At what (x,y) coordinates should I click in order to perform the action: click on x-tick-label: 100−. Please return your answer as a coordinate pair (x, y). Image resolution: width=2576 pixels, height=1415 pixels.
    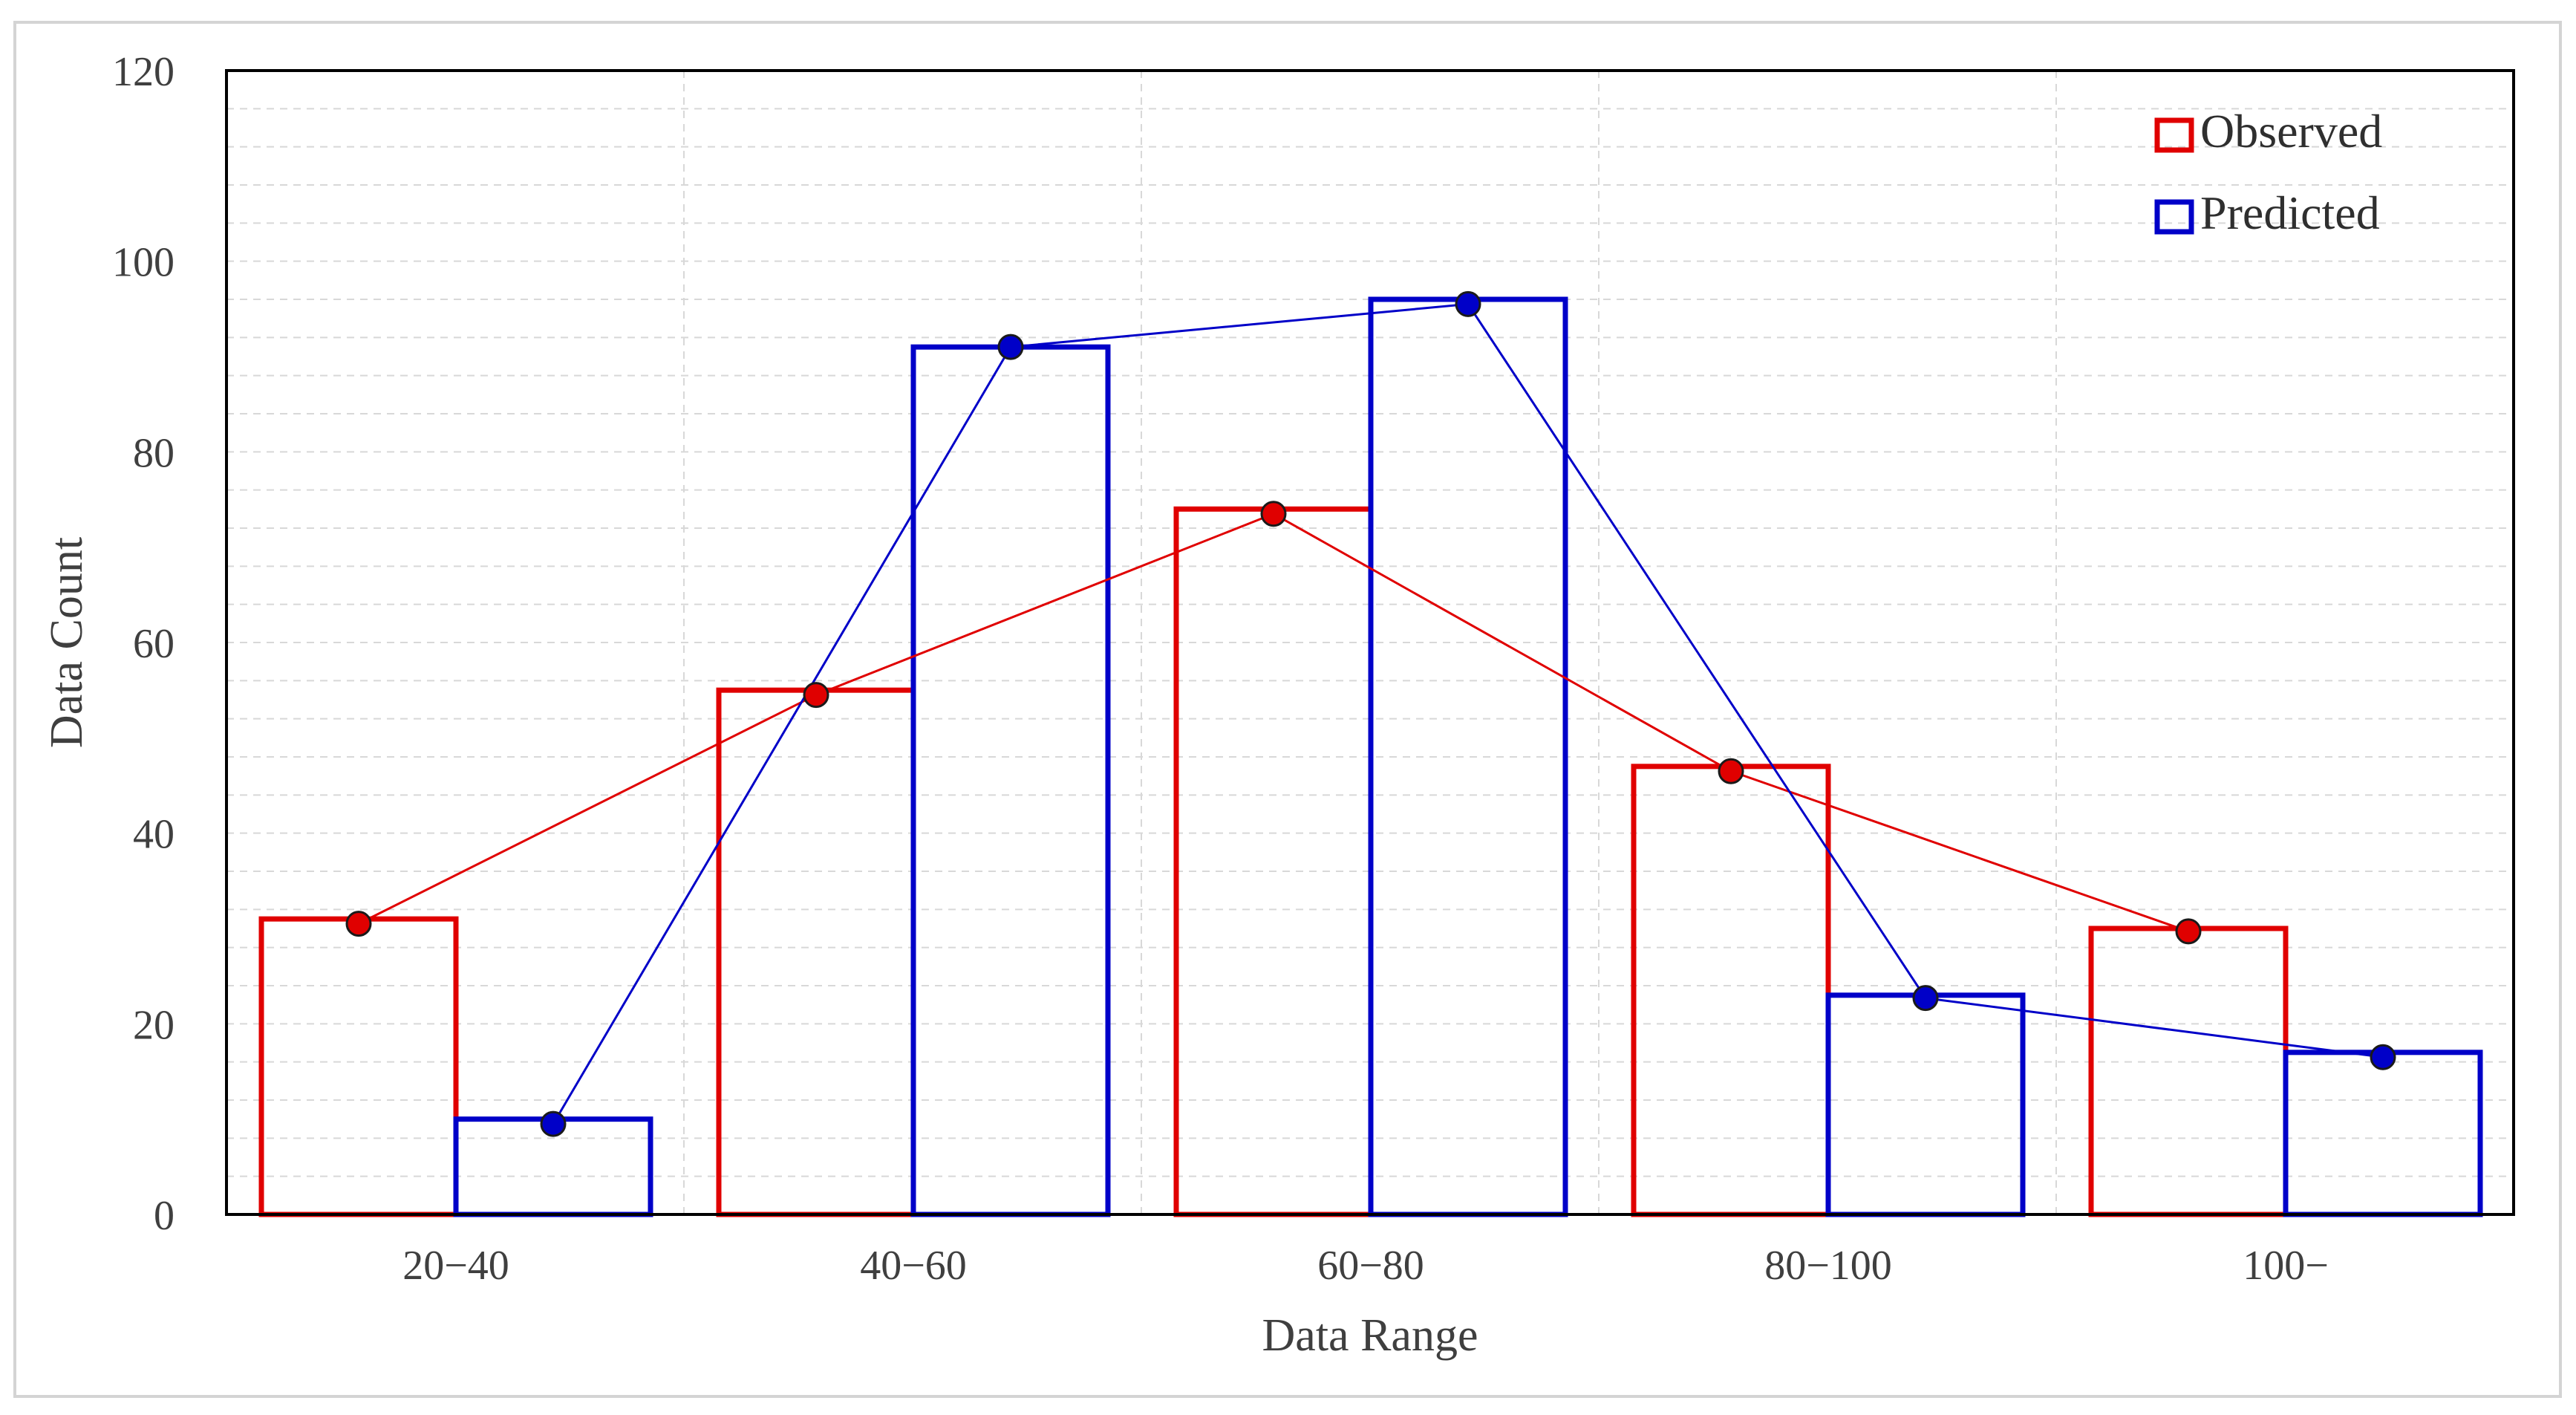
    Looking at the image, I should click on (2286, 1266).